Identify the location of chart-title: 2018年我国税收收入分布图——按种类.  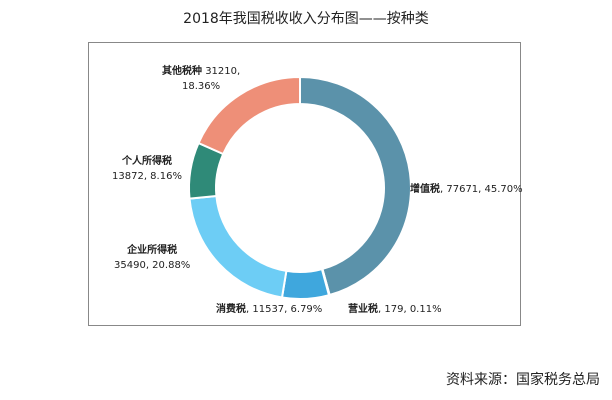
(306, 19).